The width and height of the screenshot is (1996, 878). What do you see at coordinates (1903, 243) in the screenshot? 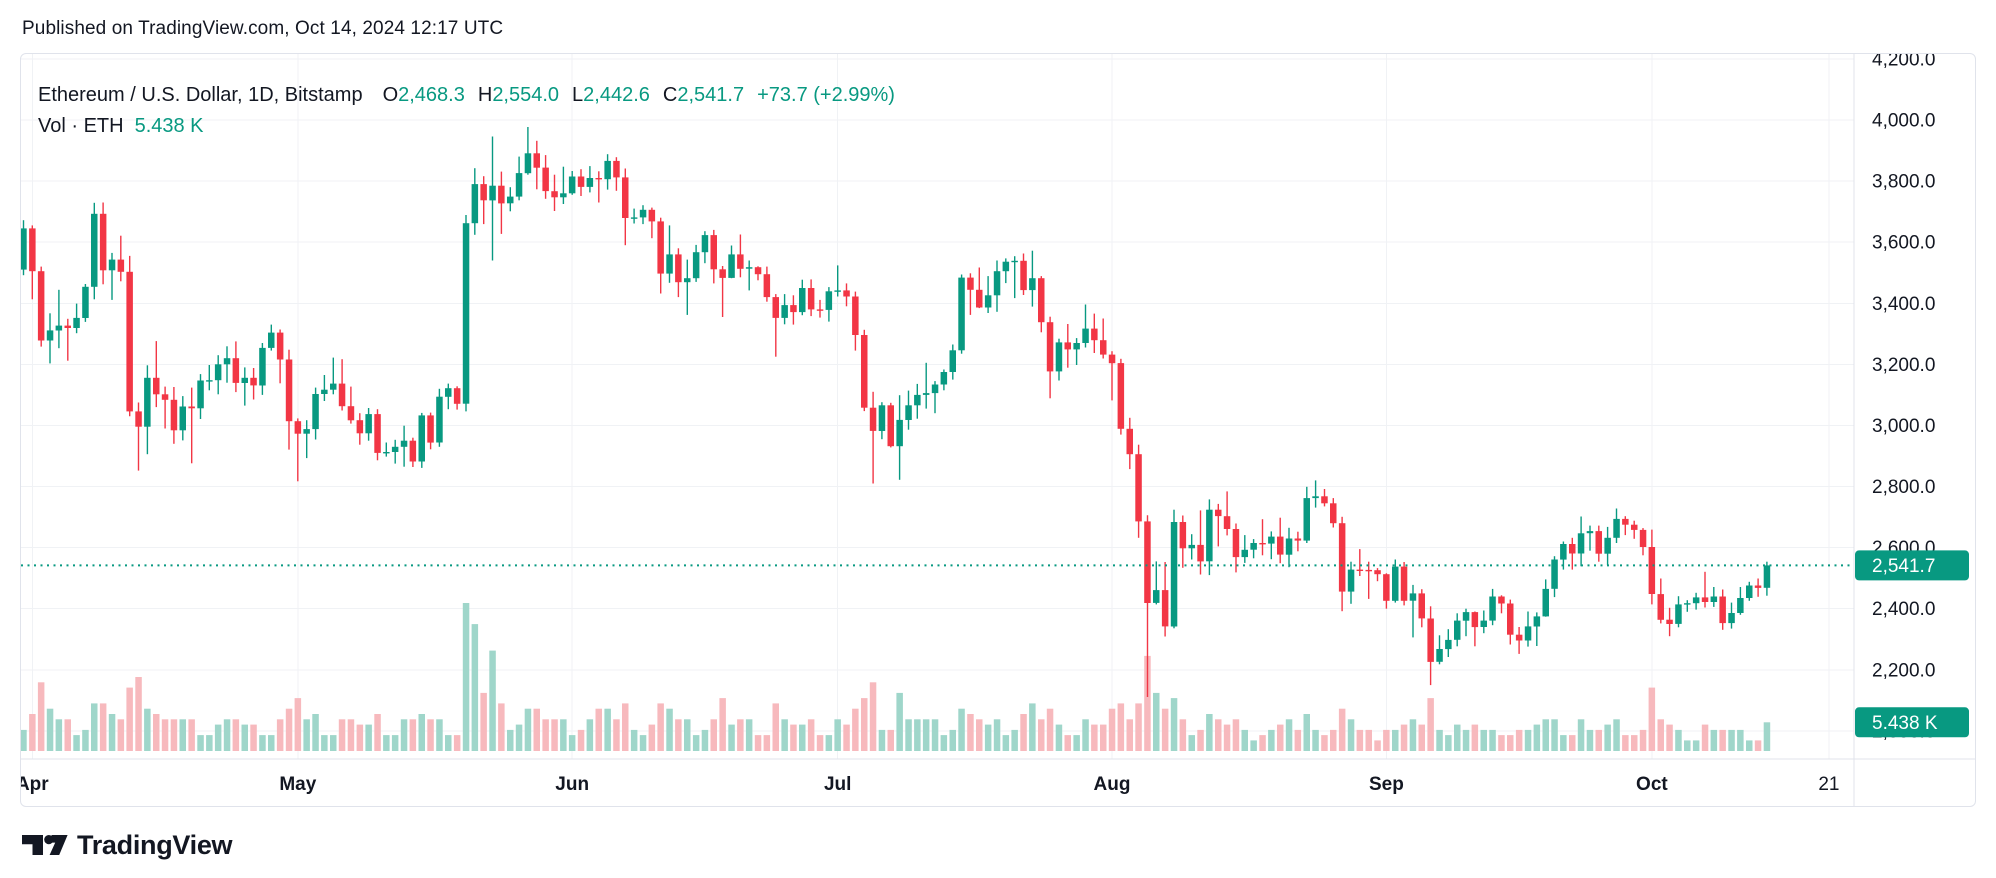
I see `svg-text: 3,600.0` at bounding box center [1903, 243].